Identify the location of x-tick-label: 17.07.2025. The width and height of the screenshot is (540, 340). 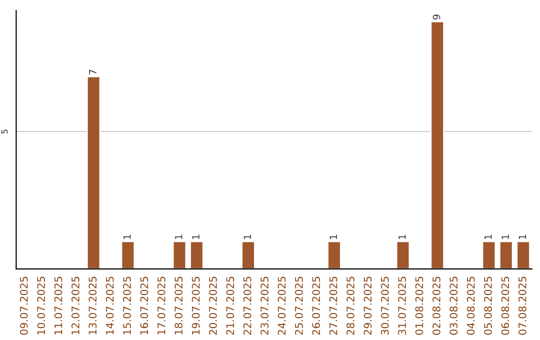
(161, 305).